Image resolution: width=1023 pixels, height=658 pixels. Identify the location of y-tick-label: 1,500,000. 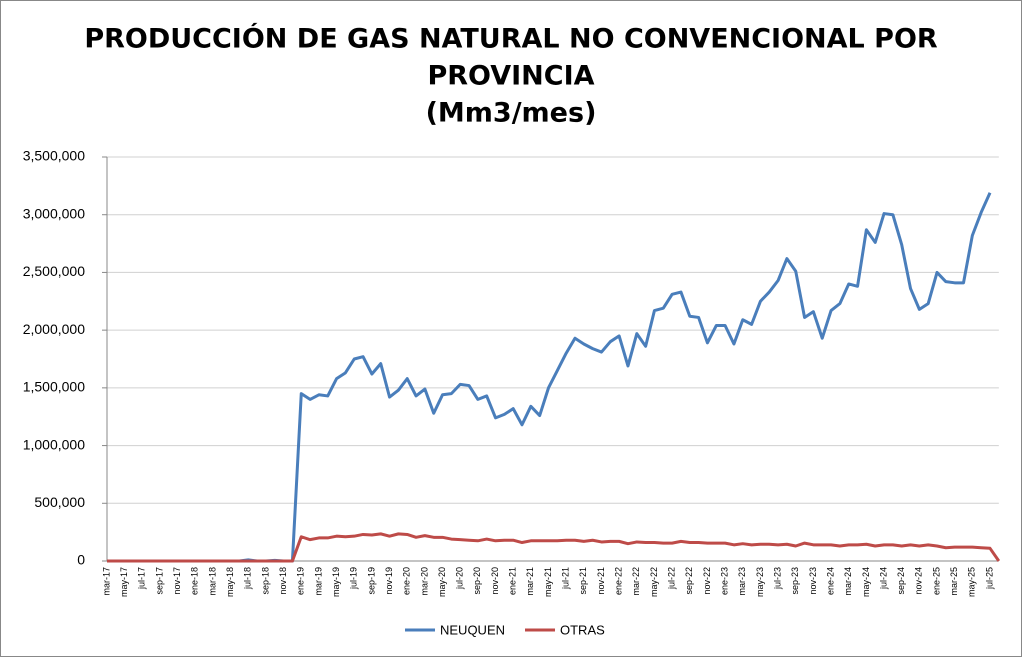
(54, 387).